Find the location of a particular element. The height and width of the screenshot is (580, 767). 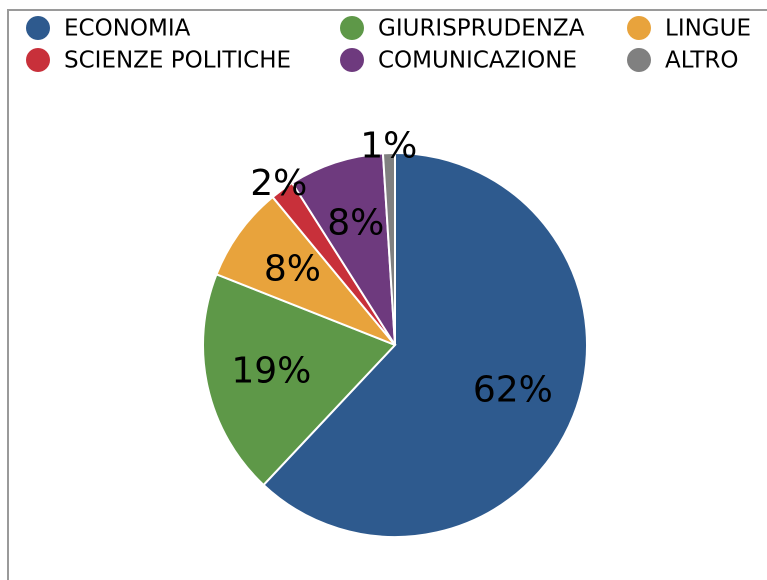

legend-label: GIURISPRUDENZA is located at coordinates (481, 29).